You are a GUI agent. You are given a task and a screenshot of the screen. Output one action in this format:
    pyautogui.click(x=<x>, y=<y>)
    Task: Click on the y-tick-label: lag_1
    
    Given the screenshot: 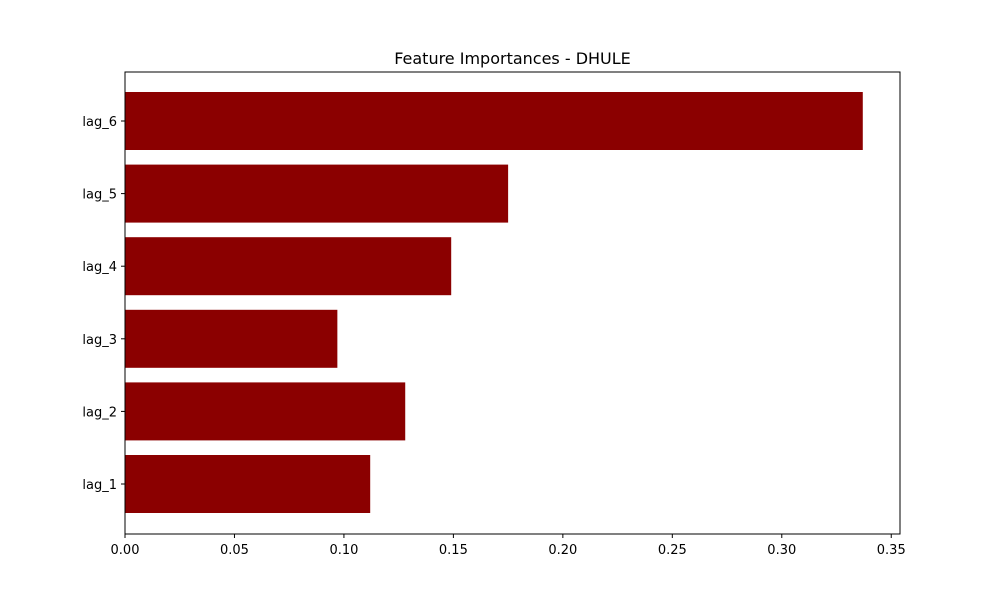 What is the action you would take?
    pyautogui.click(x=99, y=485)
    